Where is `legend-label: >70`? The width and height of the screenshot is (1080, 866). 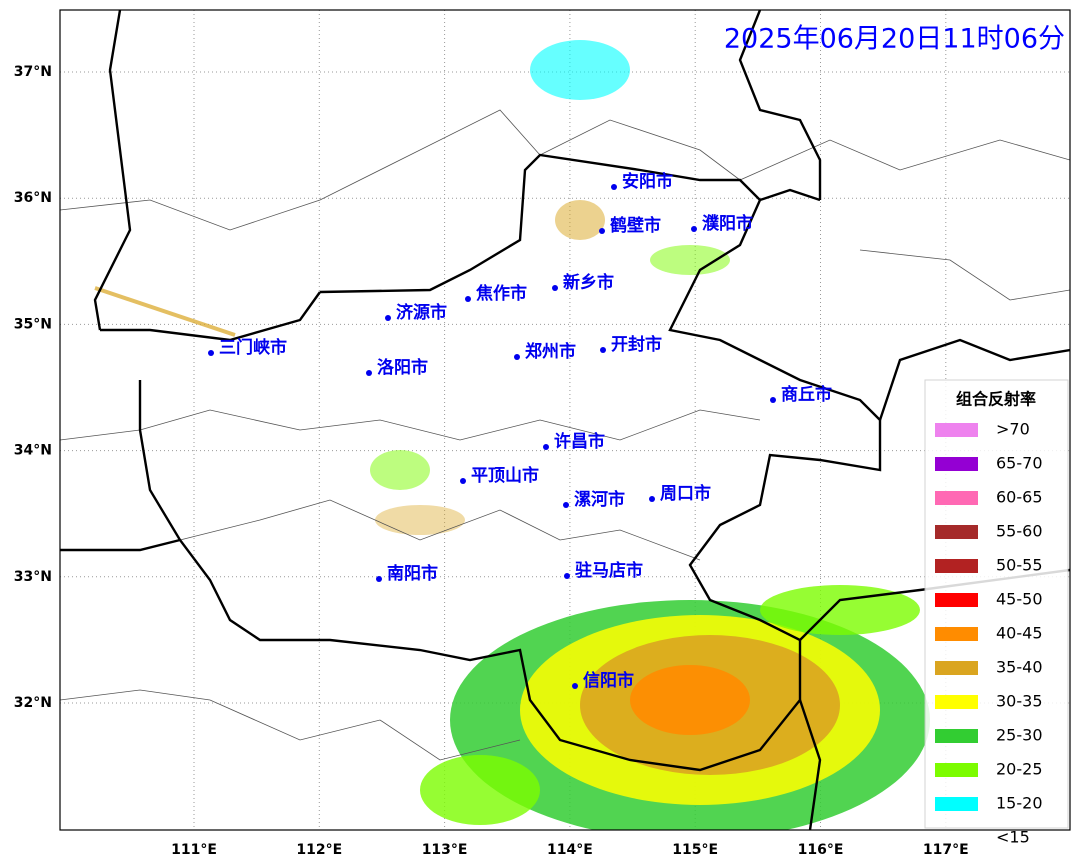
legend-label: >70 is located at coordinates (1013, 429).